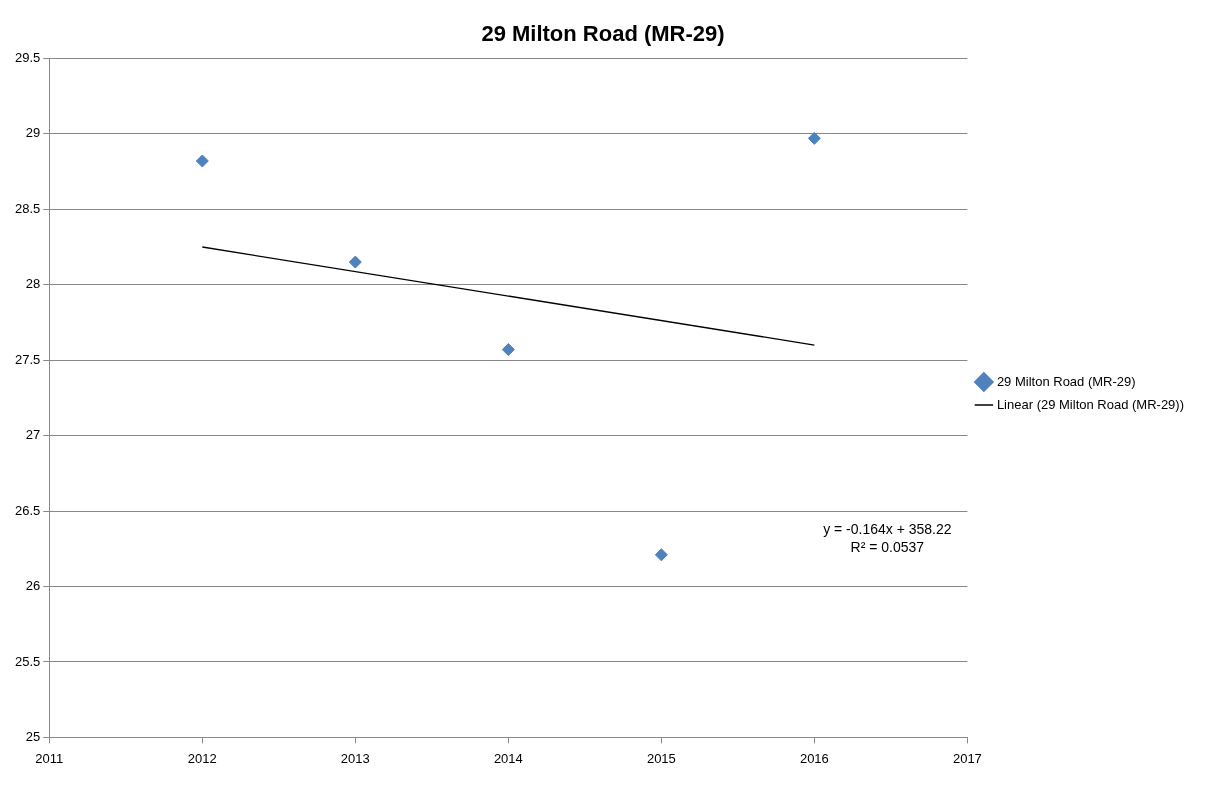 Image resolution: width=1212 pixels, height=787 pixels. Describe the element at coordinates (49, 758) in the screenshot. I see `x-tick-label: 2011` at that location.